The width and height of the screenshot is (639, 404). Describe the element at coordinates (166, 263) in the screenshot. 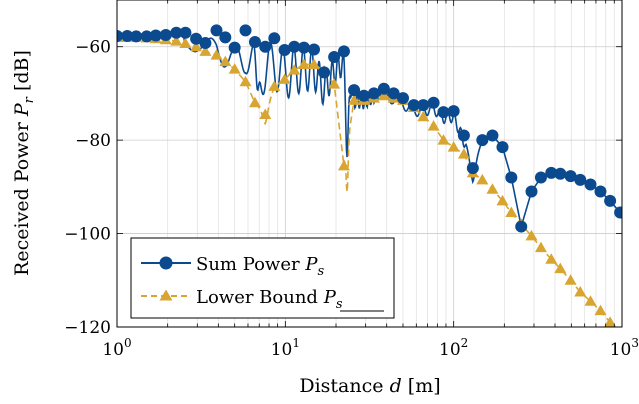

I see `legend-marker-sum-power` at that location.